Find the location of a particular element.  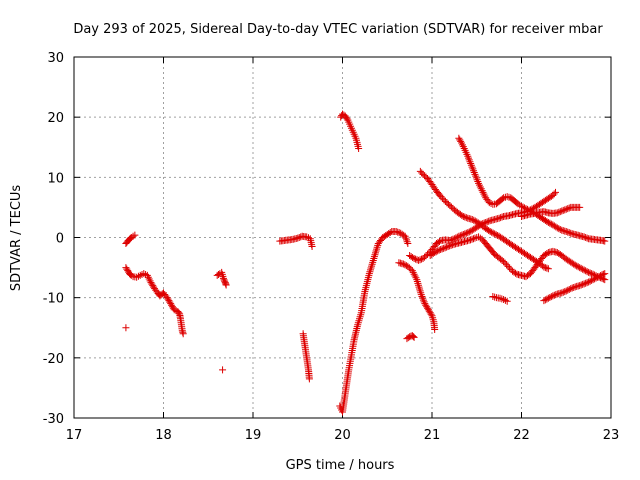

x-tick-labels: 17 18 19 20 21 22 23 is located at coordinates (343, 435).